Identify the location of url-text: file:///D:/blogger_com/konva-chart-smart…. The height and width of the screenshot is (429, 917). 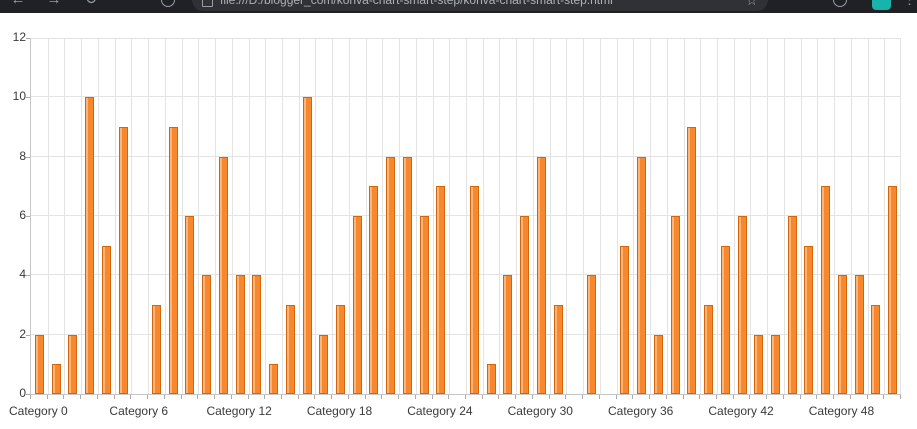
(416, 3).